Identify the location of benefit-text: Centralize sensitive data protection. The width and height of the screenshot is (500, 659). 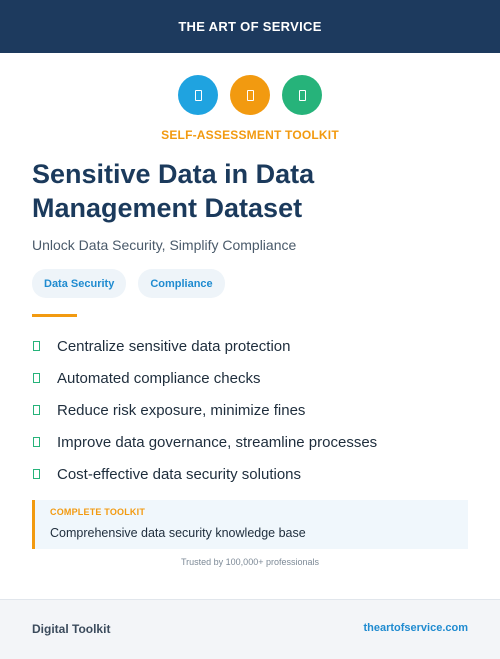
(174, 346).